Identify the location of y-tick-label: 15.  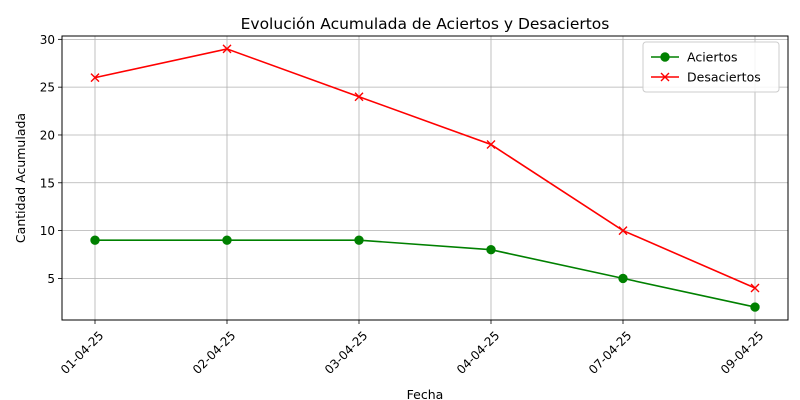
(47, 183).